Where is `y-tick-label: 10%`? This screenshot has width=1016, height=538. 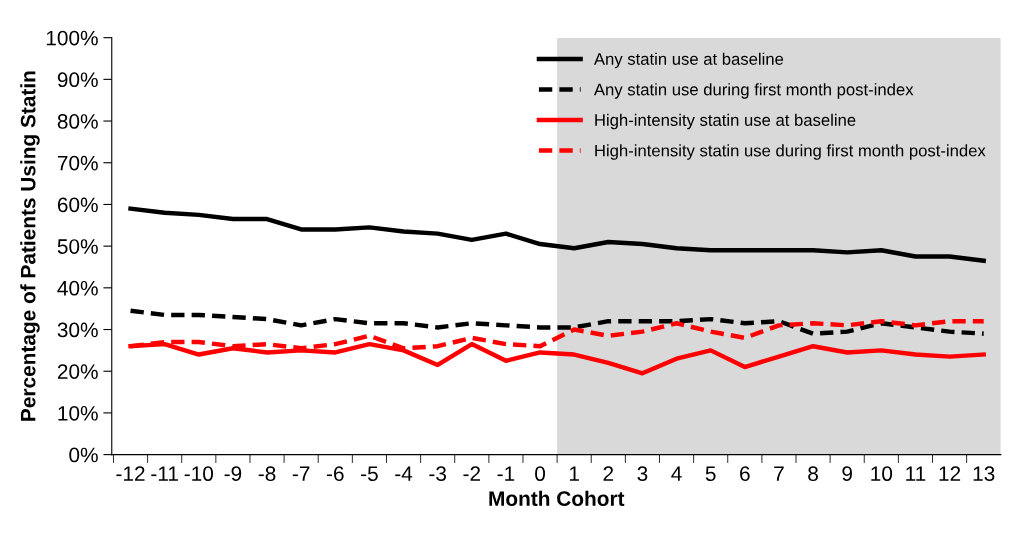 y-tick-label: 10% is located at coordinates (78, 413).